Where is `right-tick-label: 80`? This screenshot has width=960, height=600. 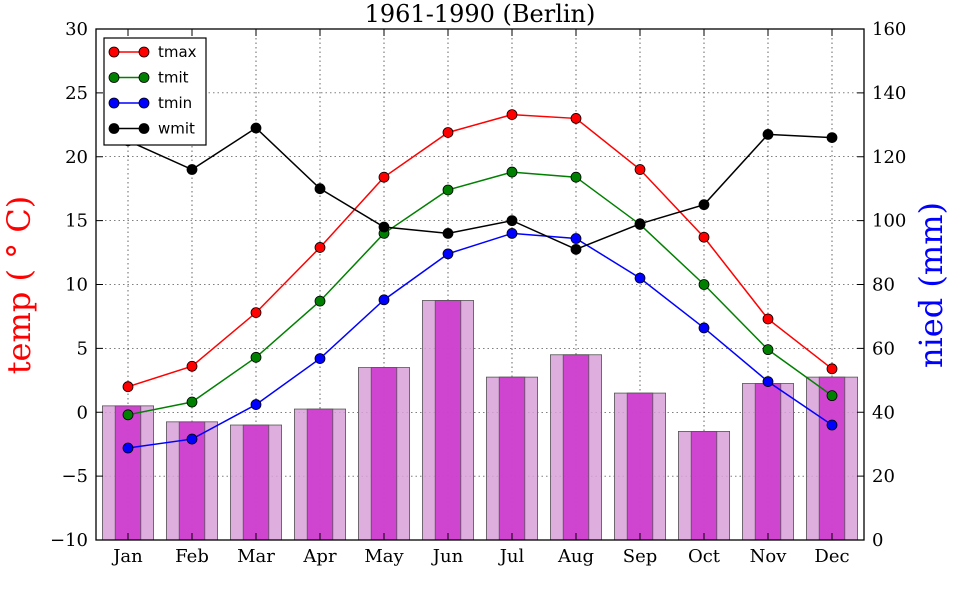 right-tick-label: 80 is located at coordinates (883, 285).